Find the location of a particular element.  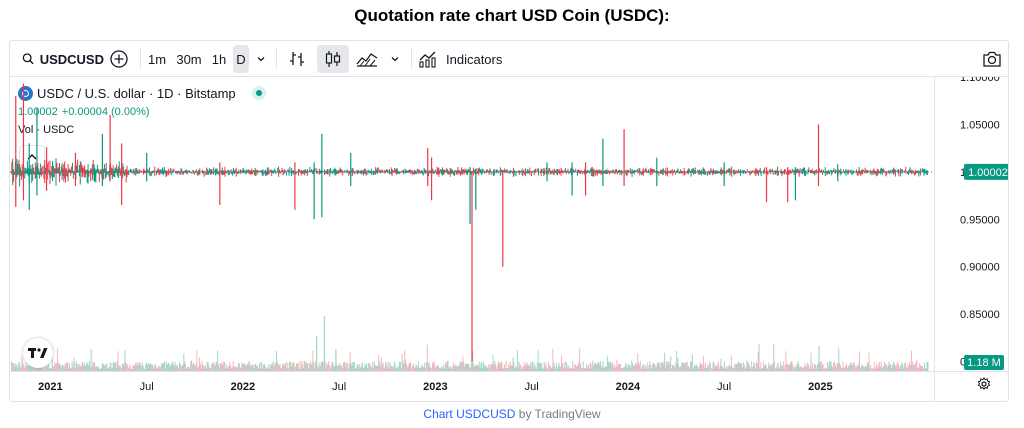

legend-volume-row: Vol · USDC is located at coordinates (142, 130).